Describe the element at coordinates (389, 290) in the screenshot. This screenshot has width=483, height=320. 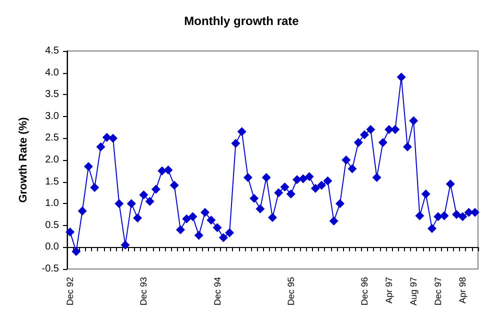
I see `x-tick-label: Apr 97` at that location.